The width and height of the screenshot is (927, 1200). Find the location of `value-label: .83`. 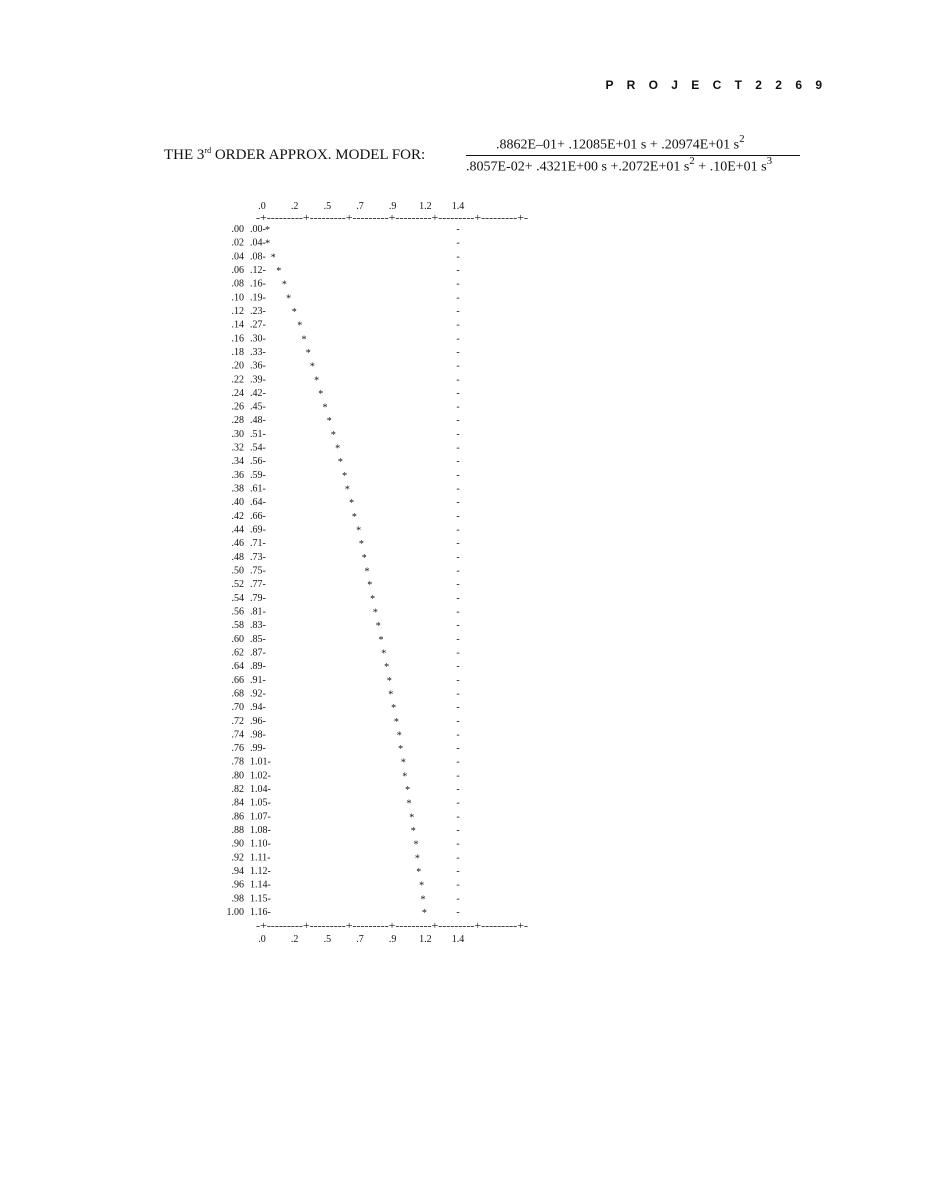

value-label: .83 is located at coordinates (256, 625).